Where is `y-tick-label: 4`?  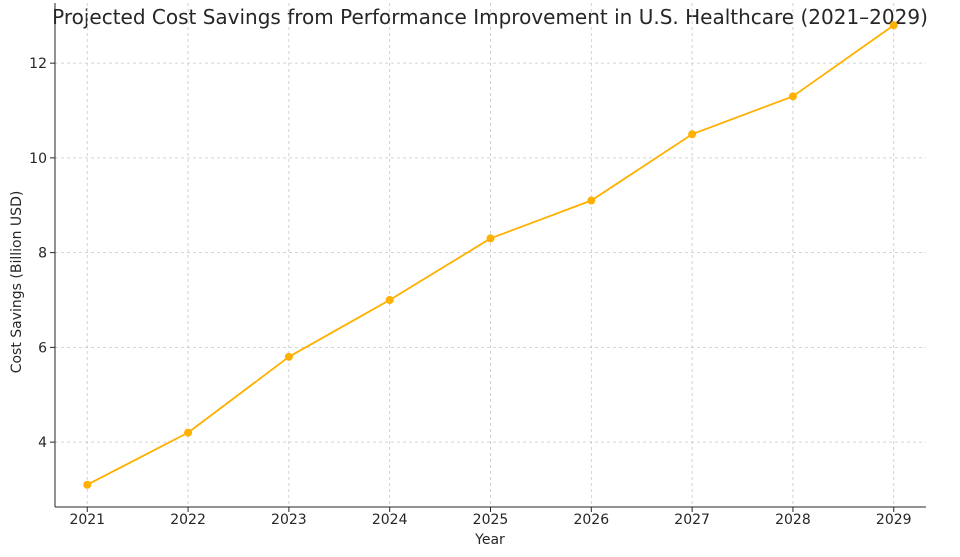 y-tick-label: 4 is located at coordinates (42, 443).